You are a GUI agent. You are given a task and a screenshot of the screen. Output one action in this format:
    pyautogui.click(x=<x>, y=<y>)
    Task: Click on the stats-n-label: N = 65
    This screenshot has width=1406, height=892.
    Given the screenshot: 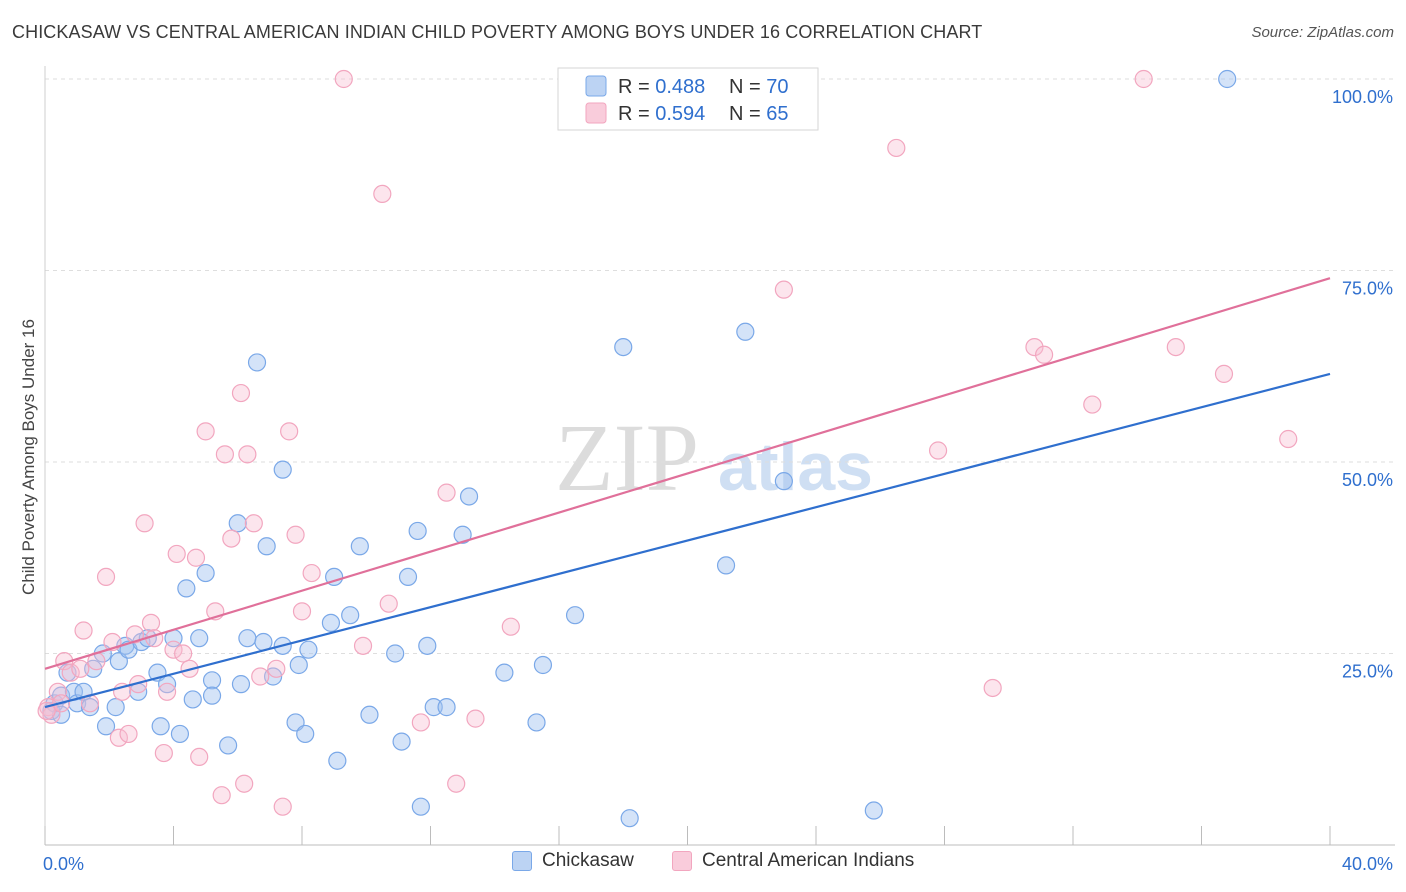 What is the action you would take?
    pyautogui.click(x=759, y=114)
    